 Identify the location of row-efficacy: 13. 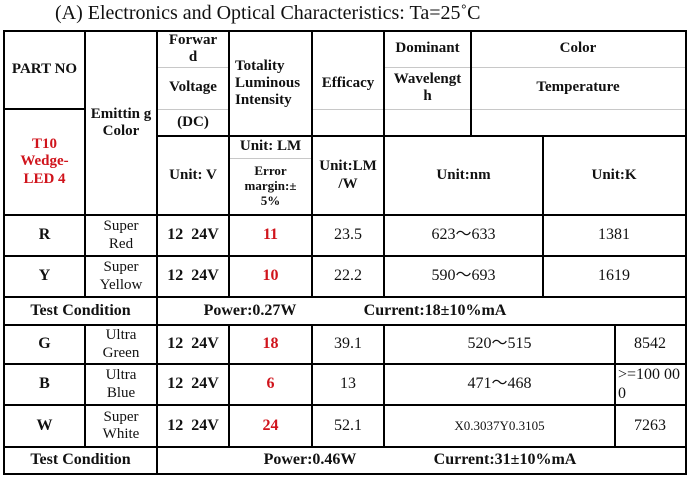
(348, 384).